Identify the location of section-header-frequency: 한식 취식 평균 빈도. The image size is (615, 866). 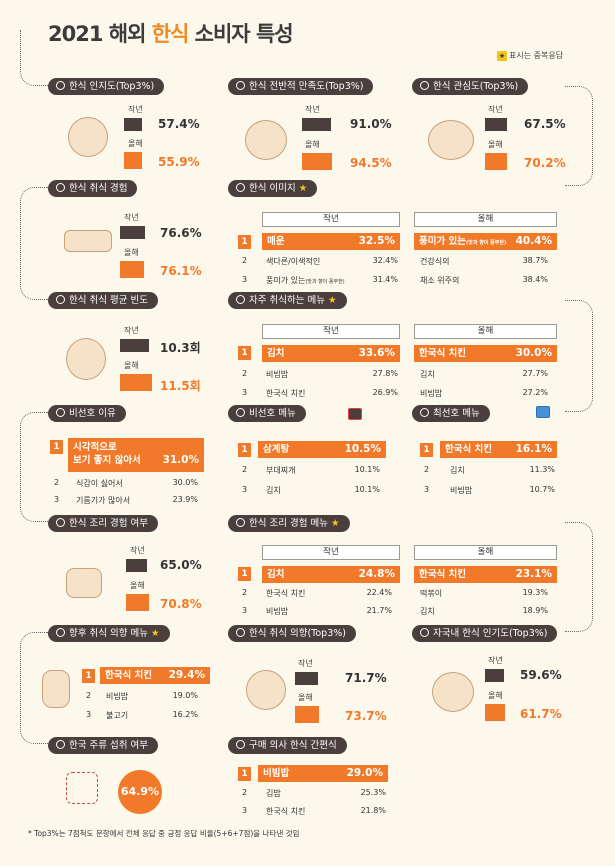
(103, 300).